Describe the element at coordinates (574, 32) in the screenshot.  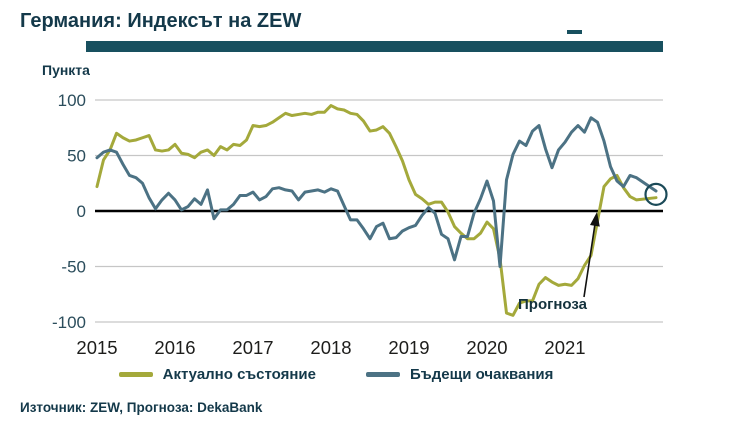
I see `decorative-dash` at that location.